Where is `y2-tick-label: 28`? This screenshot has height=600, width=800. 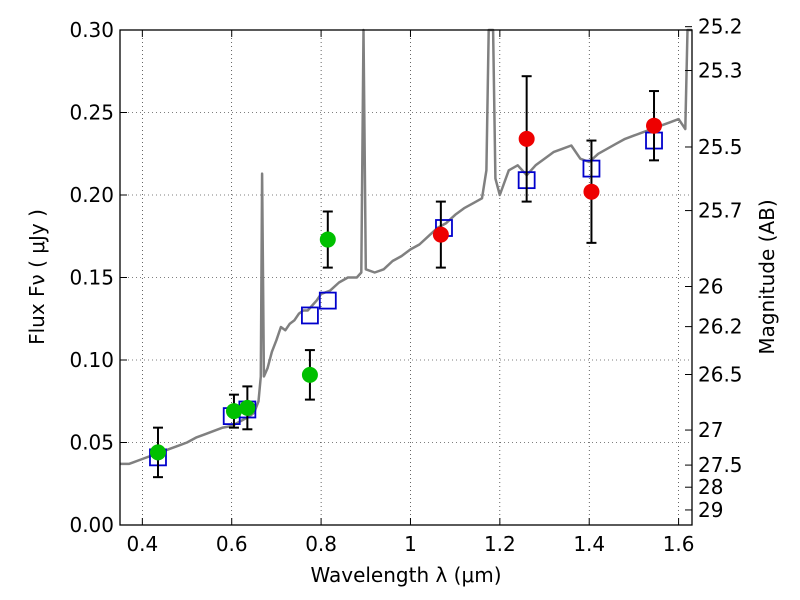
y2-tick-label: 28 is located at coordinates (710, 487).